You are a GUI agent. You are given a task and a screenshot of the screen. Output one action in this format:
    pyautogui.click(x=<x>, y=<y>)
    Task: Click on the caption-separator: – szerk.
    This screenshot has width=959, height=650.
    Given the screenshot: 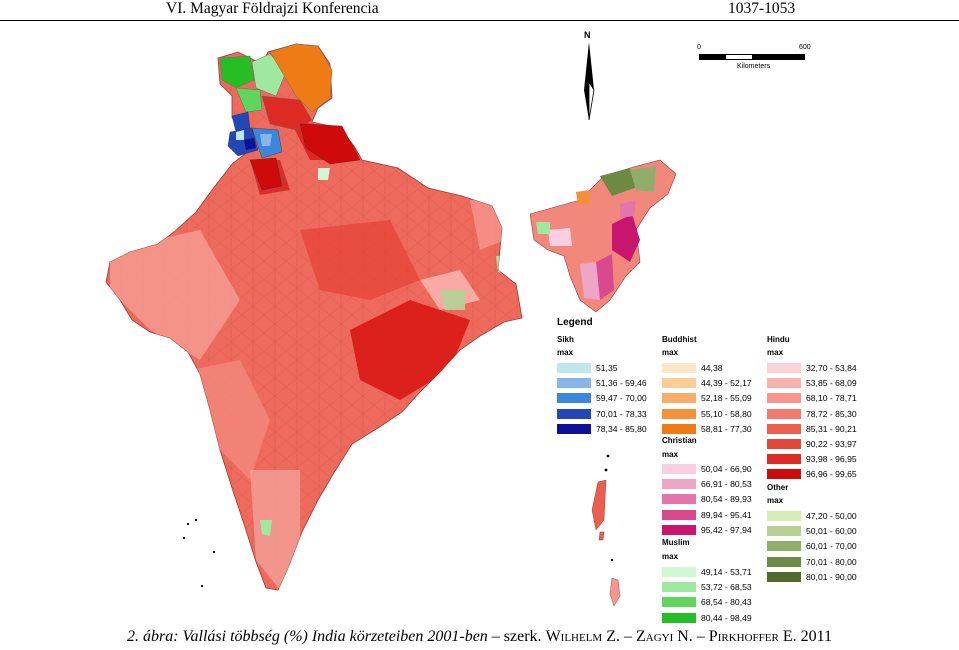 What is the action you would take?
    pyautogui.click(x=516, y=636)
    